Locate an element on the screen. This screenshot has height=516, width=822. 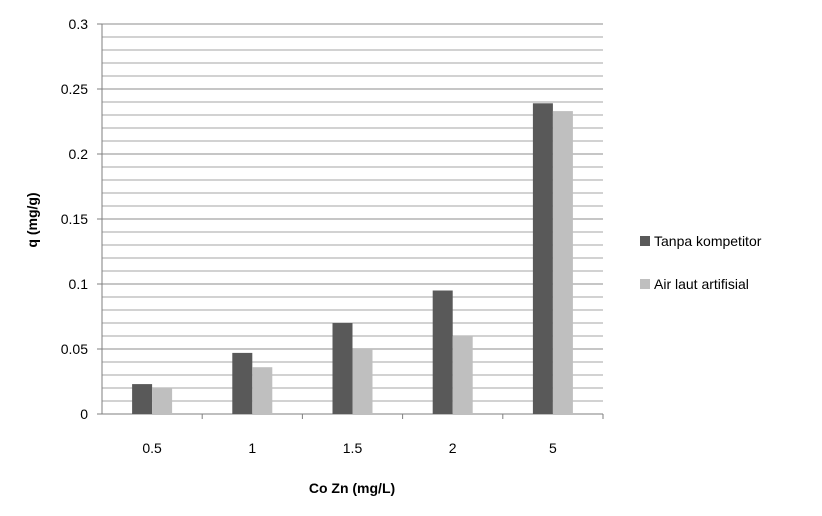
y-tick-label: 0.1 is located at coordinates (79, 284).